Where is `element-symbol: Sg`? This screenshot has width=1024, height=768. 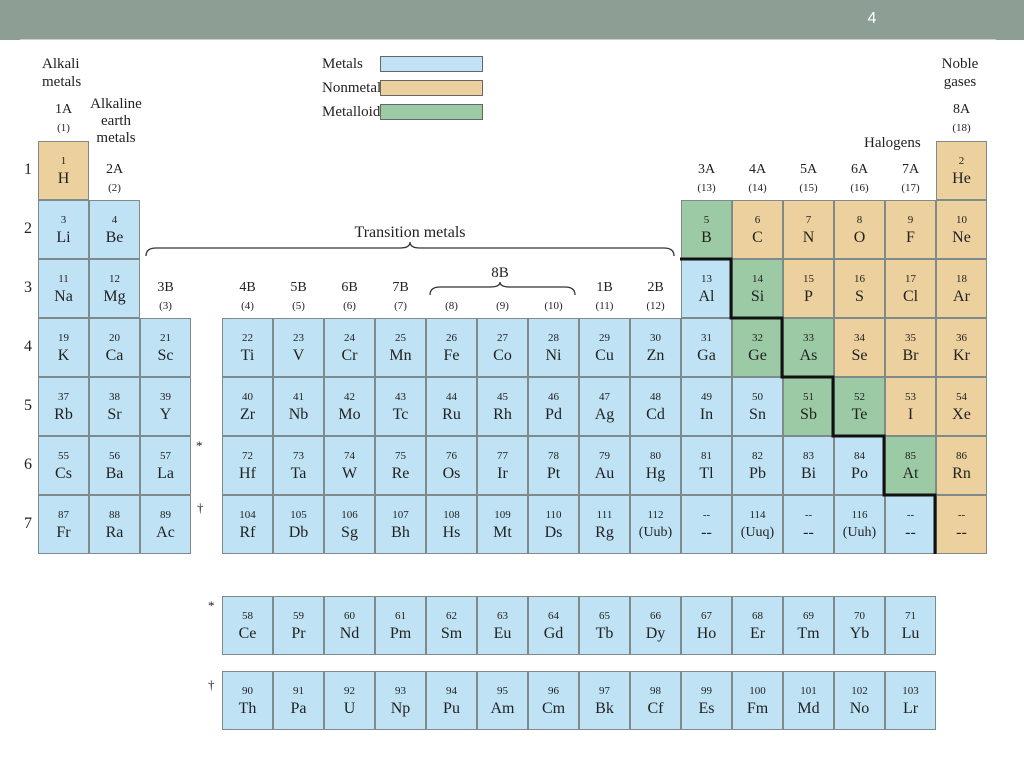
element-symbol: Sg is located at coordinates (349, 532).